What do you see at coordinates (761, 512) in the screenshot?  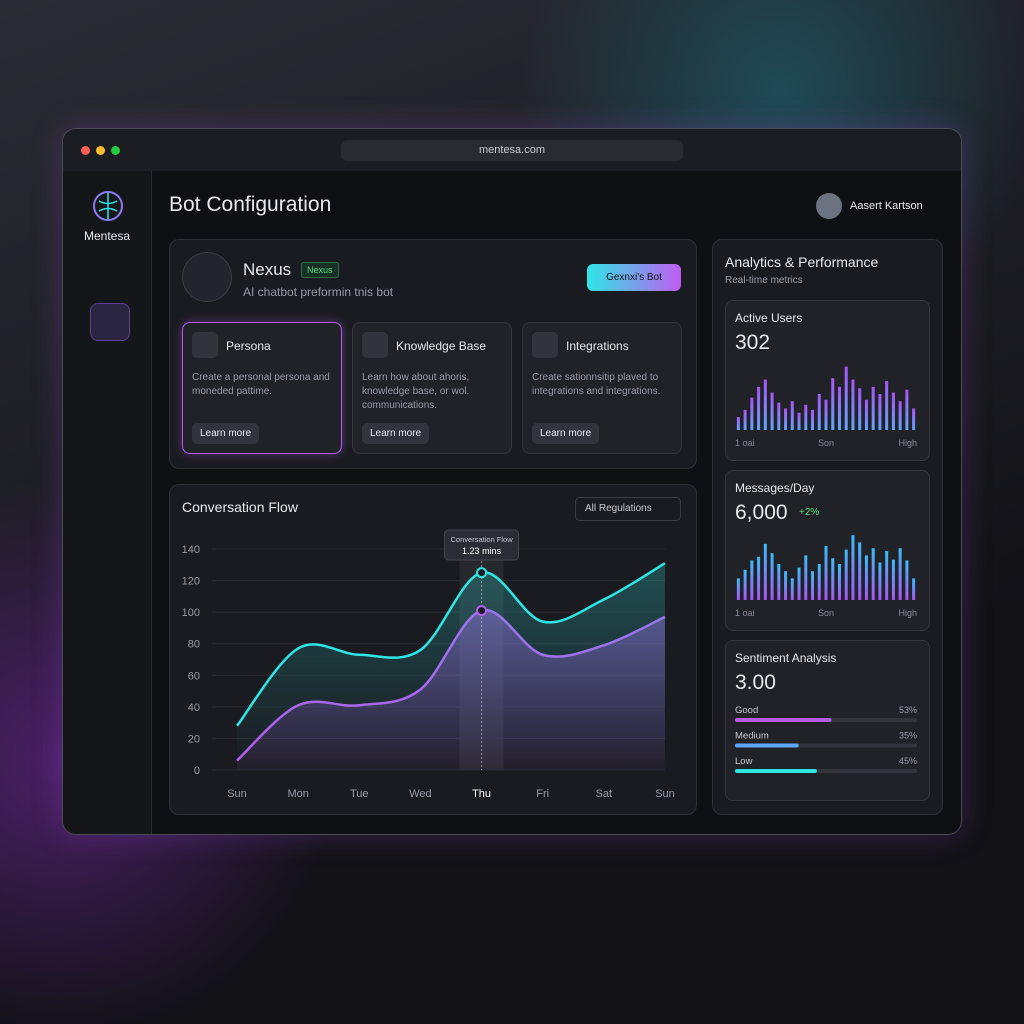 I see `metric-total: 6,000` at bounding box center [761, 512].